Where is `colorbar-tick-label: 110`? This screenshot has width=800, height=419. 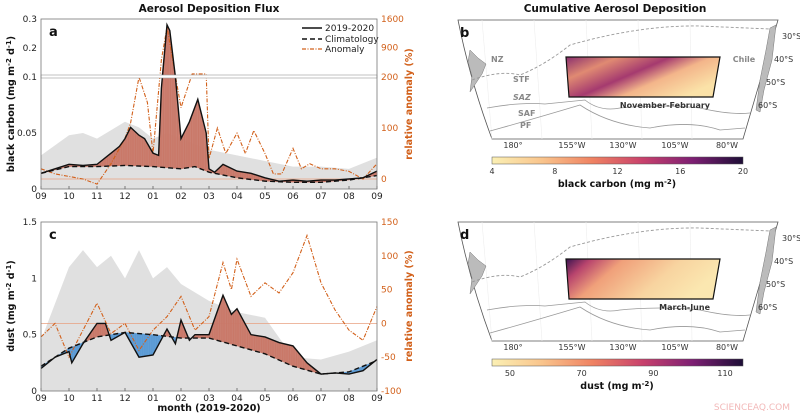
colorbar-tick-label: 110 is located at coordinates (724, 373).